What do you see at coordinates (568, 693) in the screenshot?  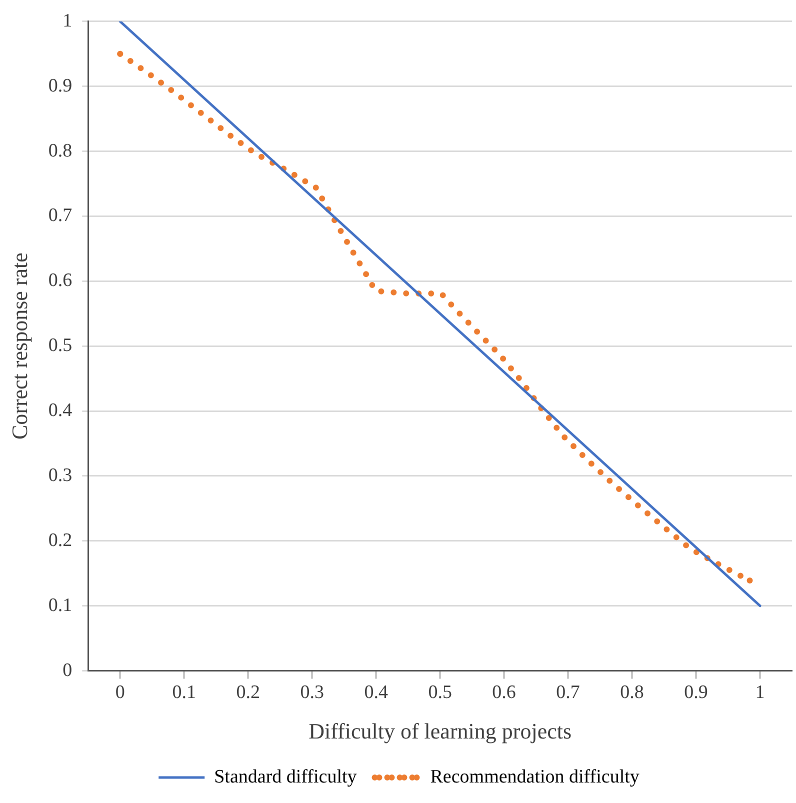 I see `x-tick-label: 0.7` at bounding box center [568, 693].